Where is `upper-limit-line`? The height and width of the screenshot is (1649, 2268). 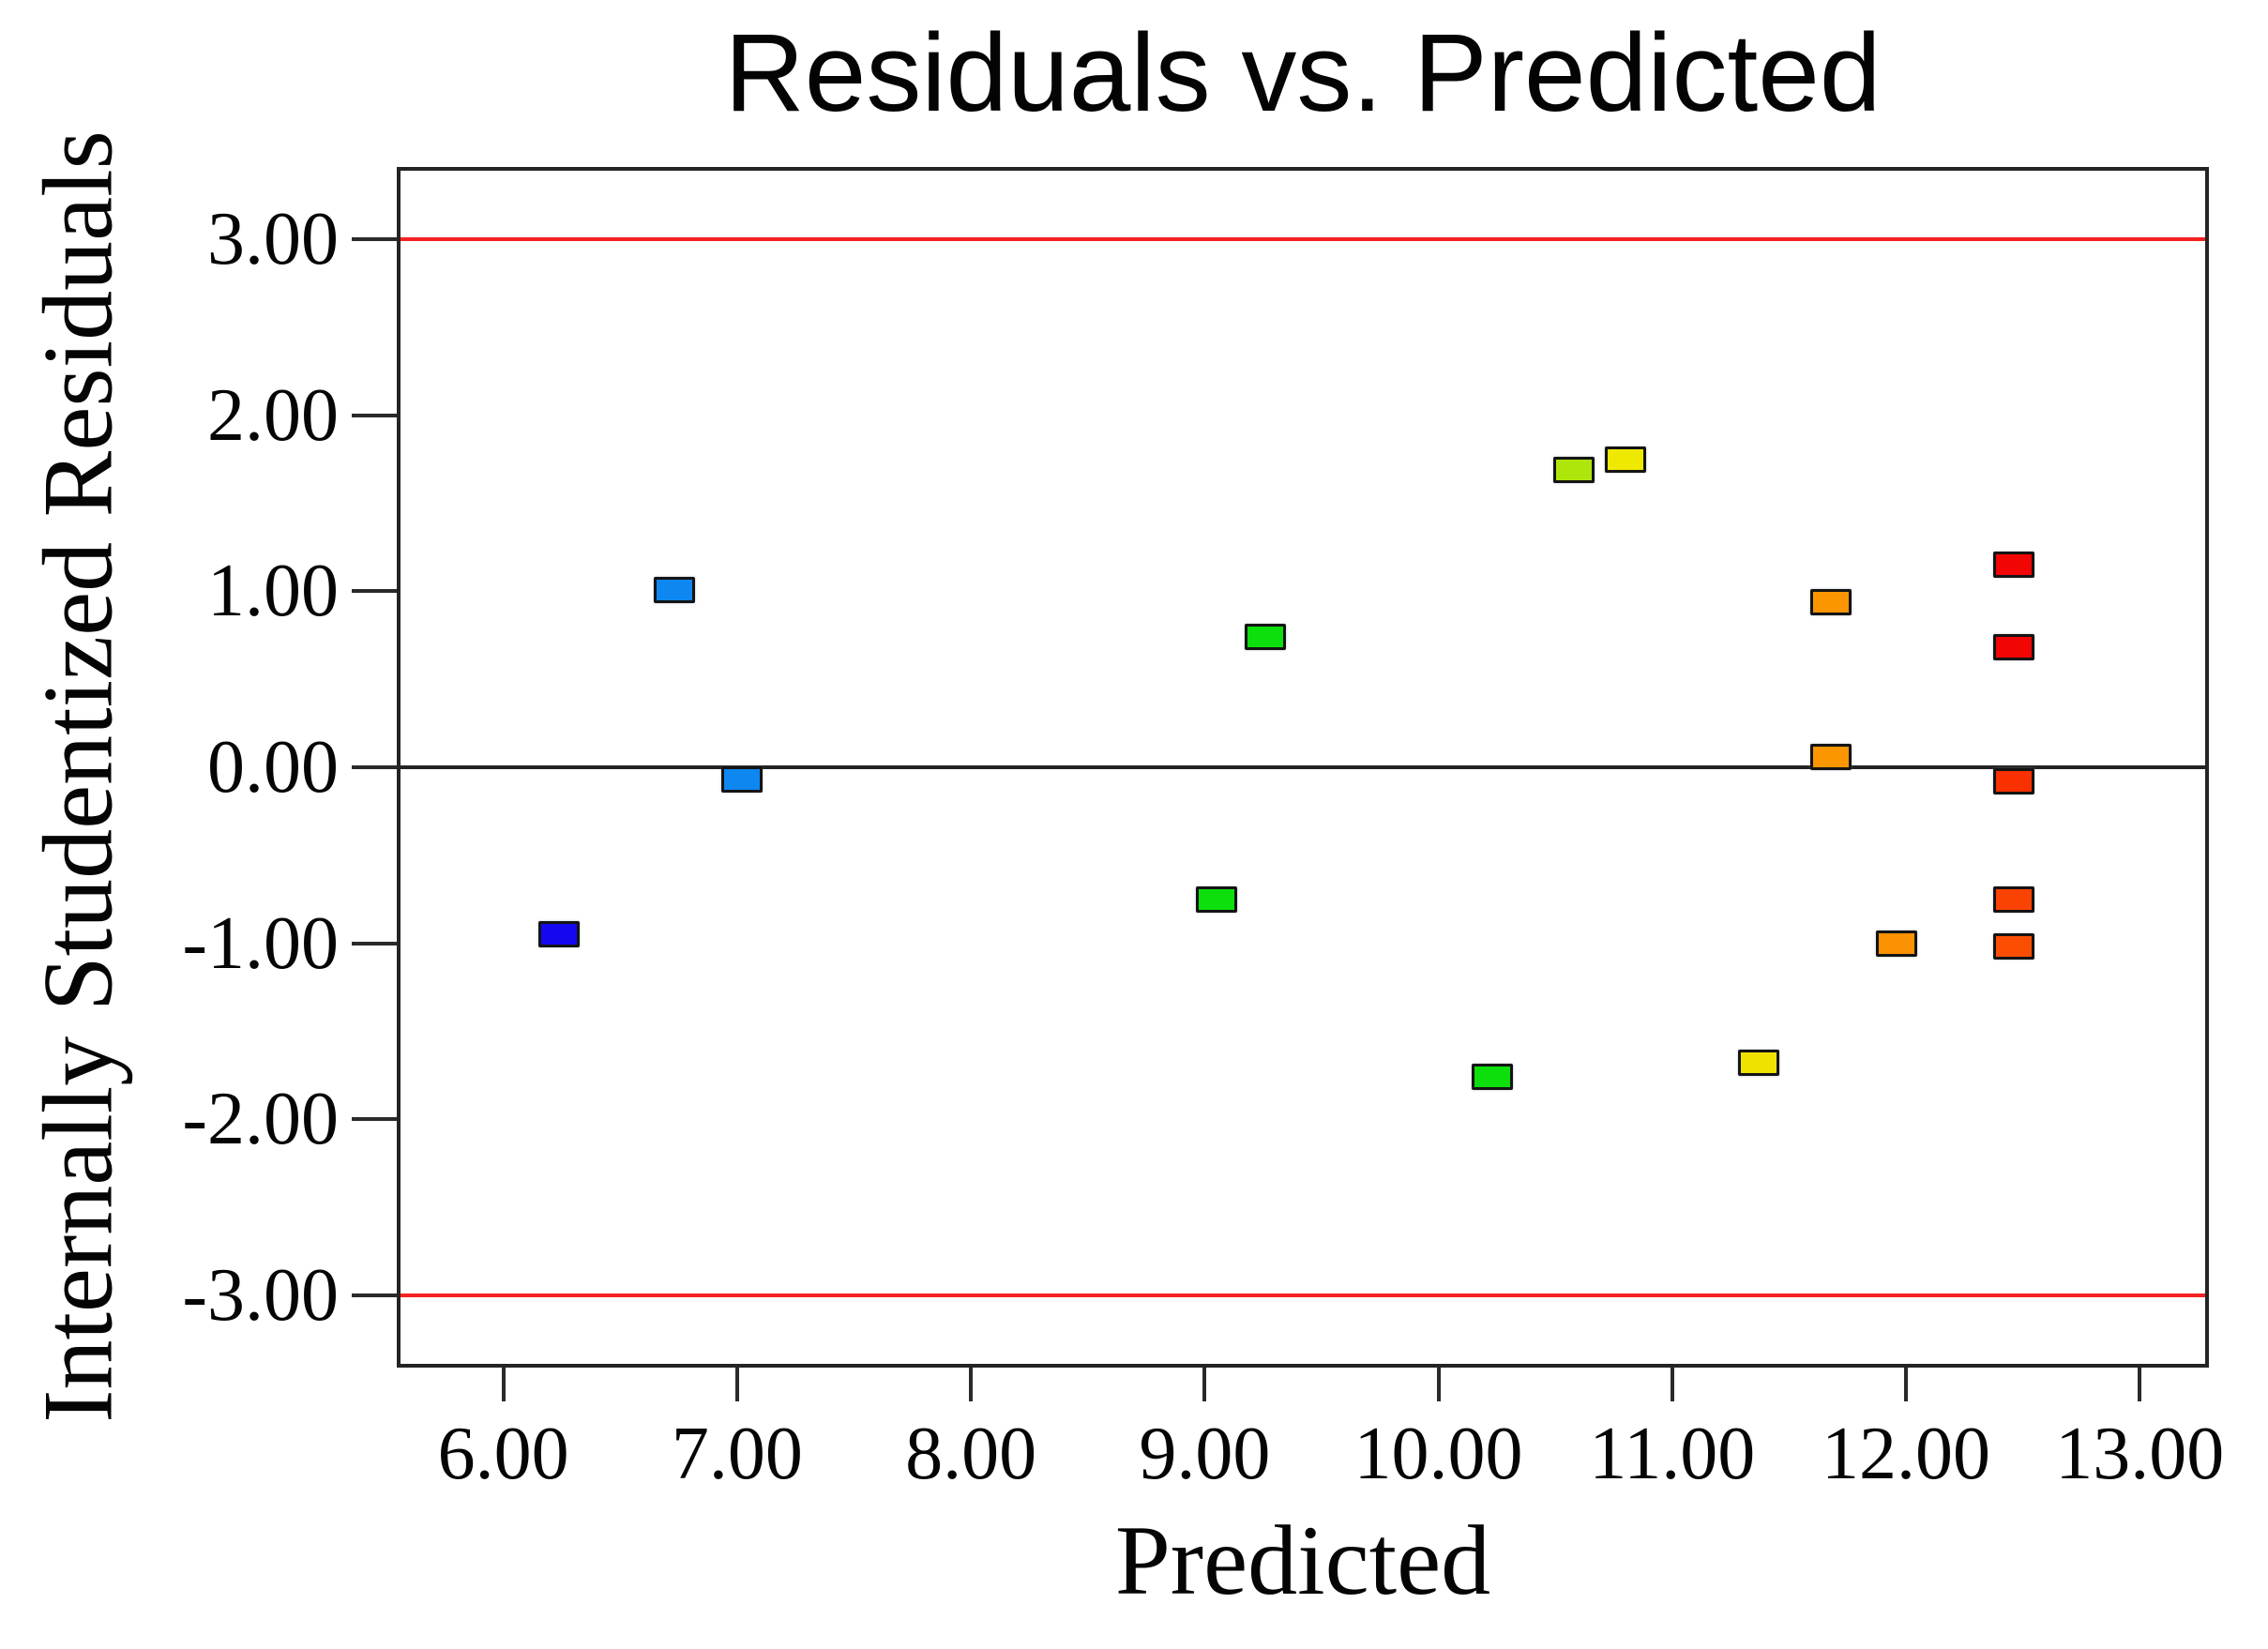
upper-limit-line is located at coordinates (1303, 239).